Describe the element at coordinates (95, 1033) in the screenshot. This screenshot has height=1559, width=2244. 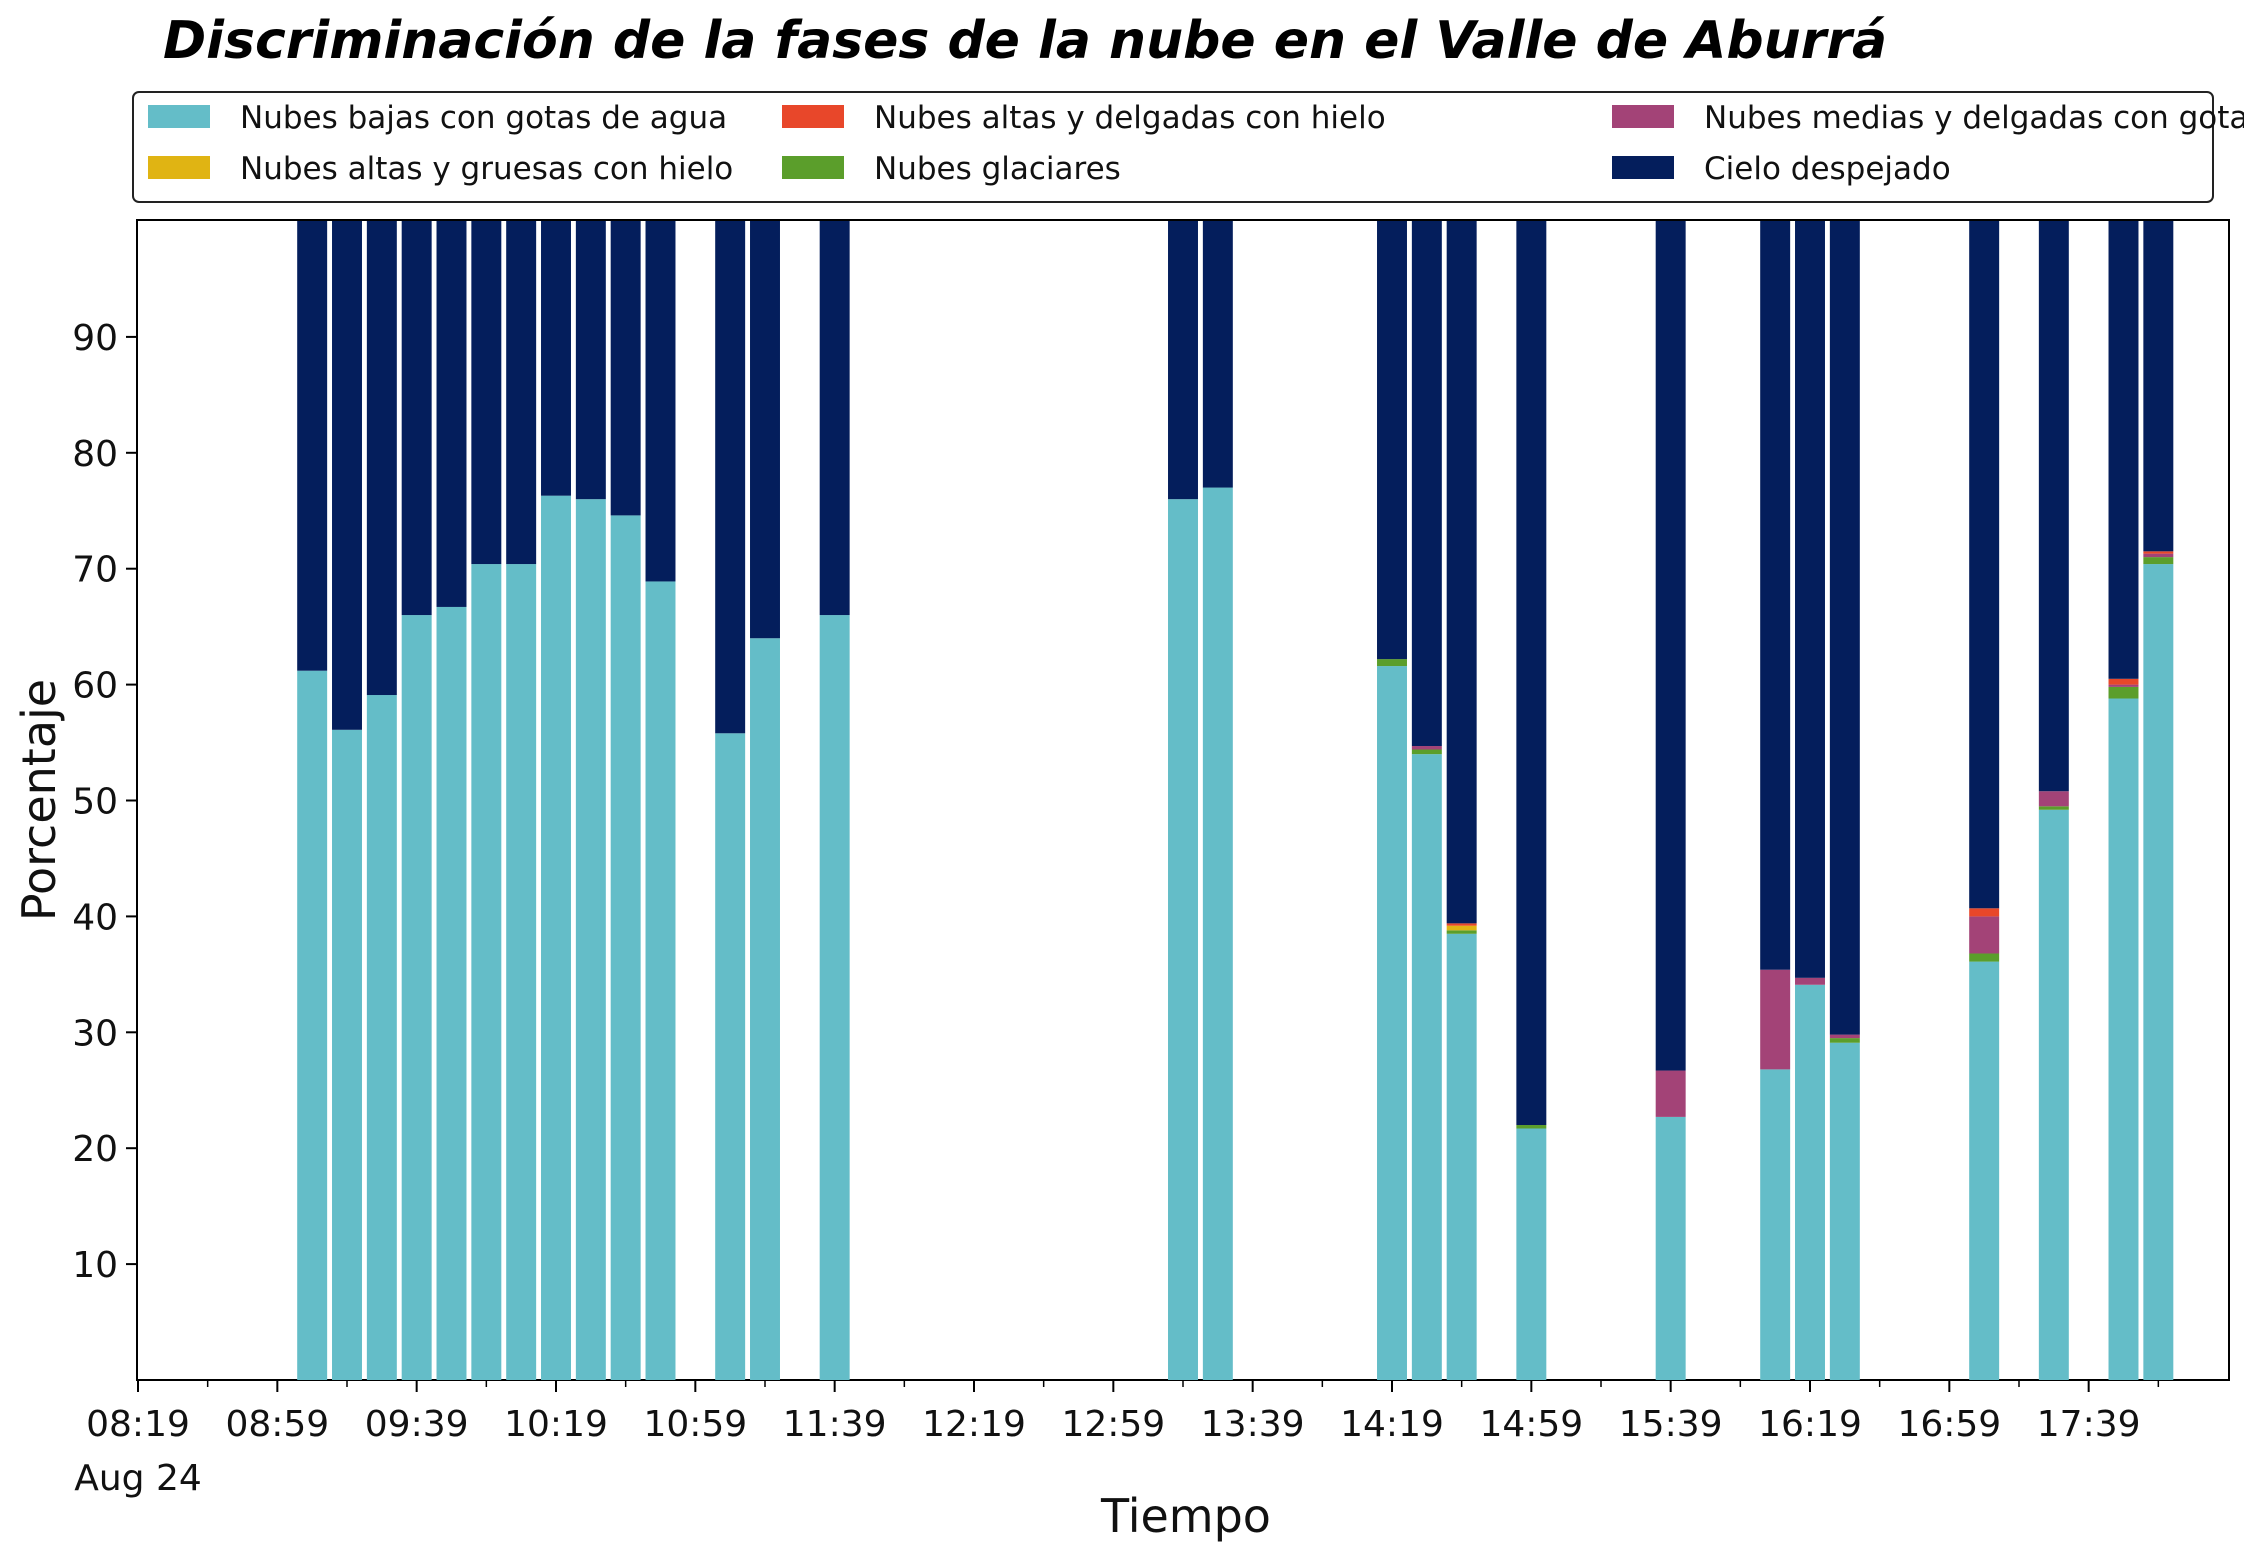
I see `y-tick-label: 30` at that location.